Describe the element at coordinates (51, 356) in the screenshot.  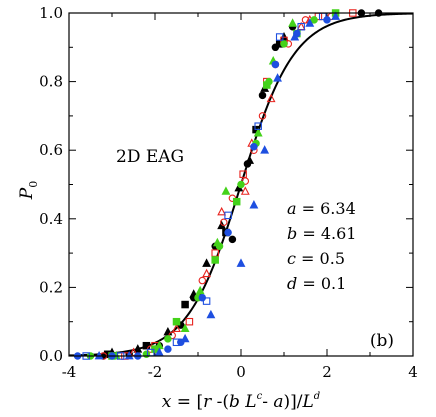
I see `y-tick-label: 0.0` at that location.